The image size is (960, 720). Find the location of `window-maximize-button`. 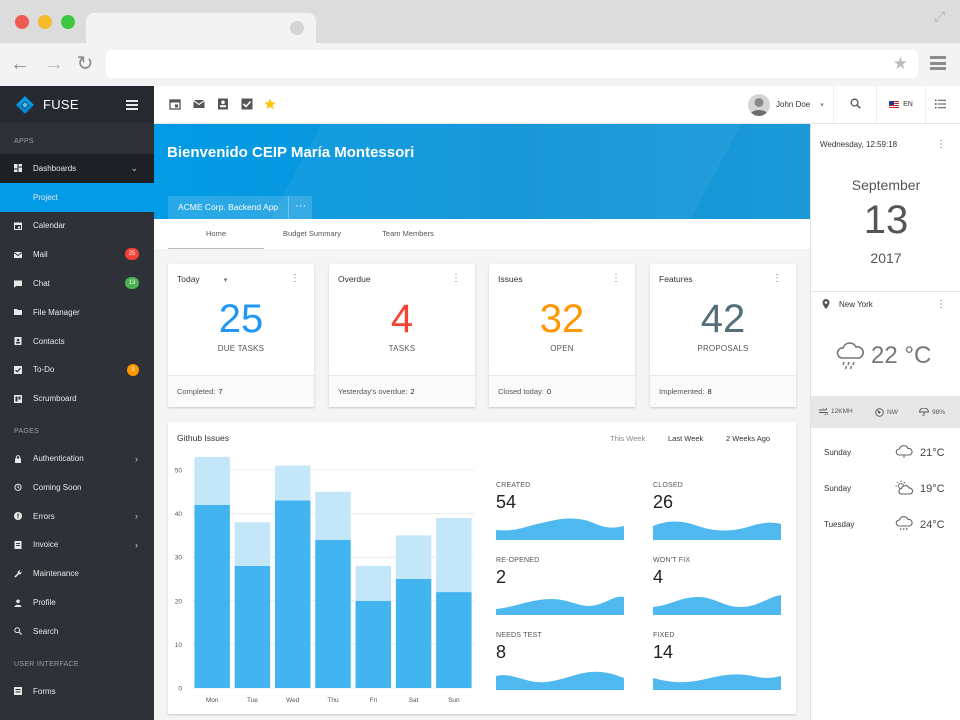

window-maximize-button is located at coordinates (68, 22).